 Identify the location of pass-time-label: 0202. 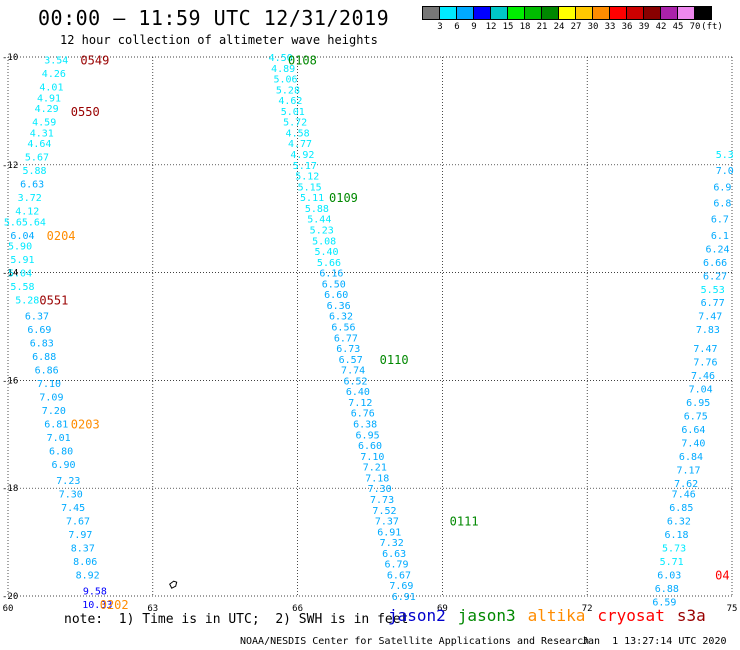
(114, 605).